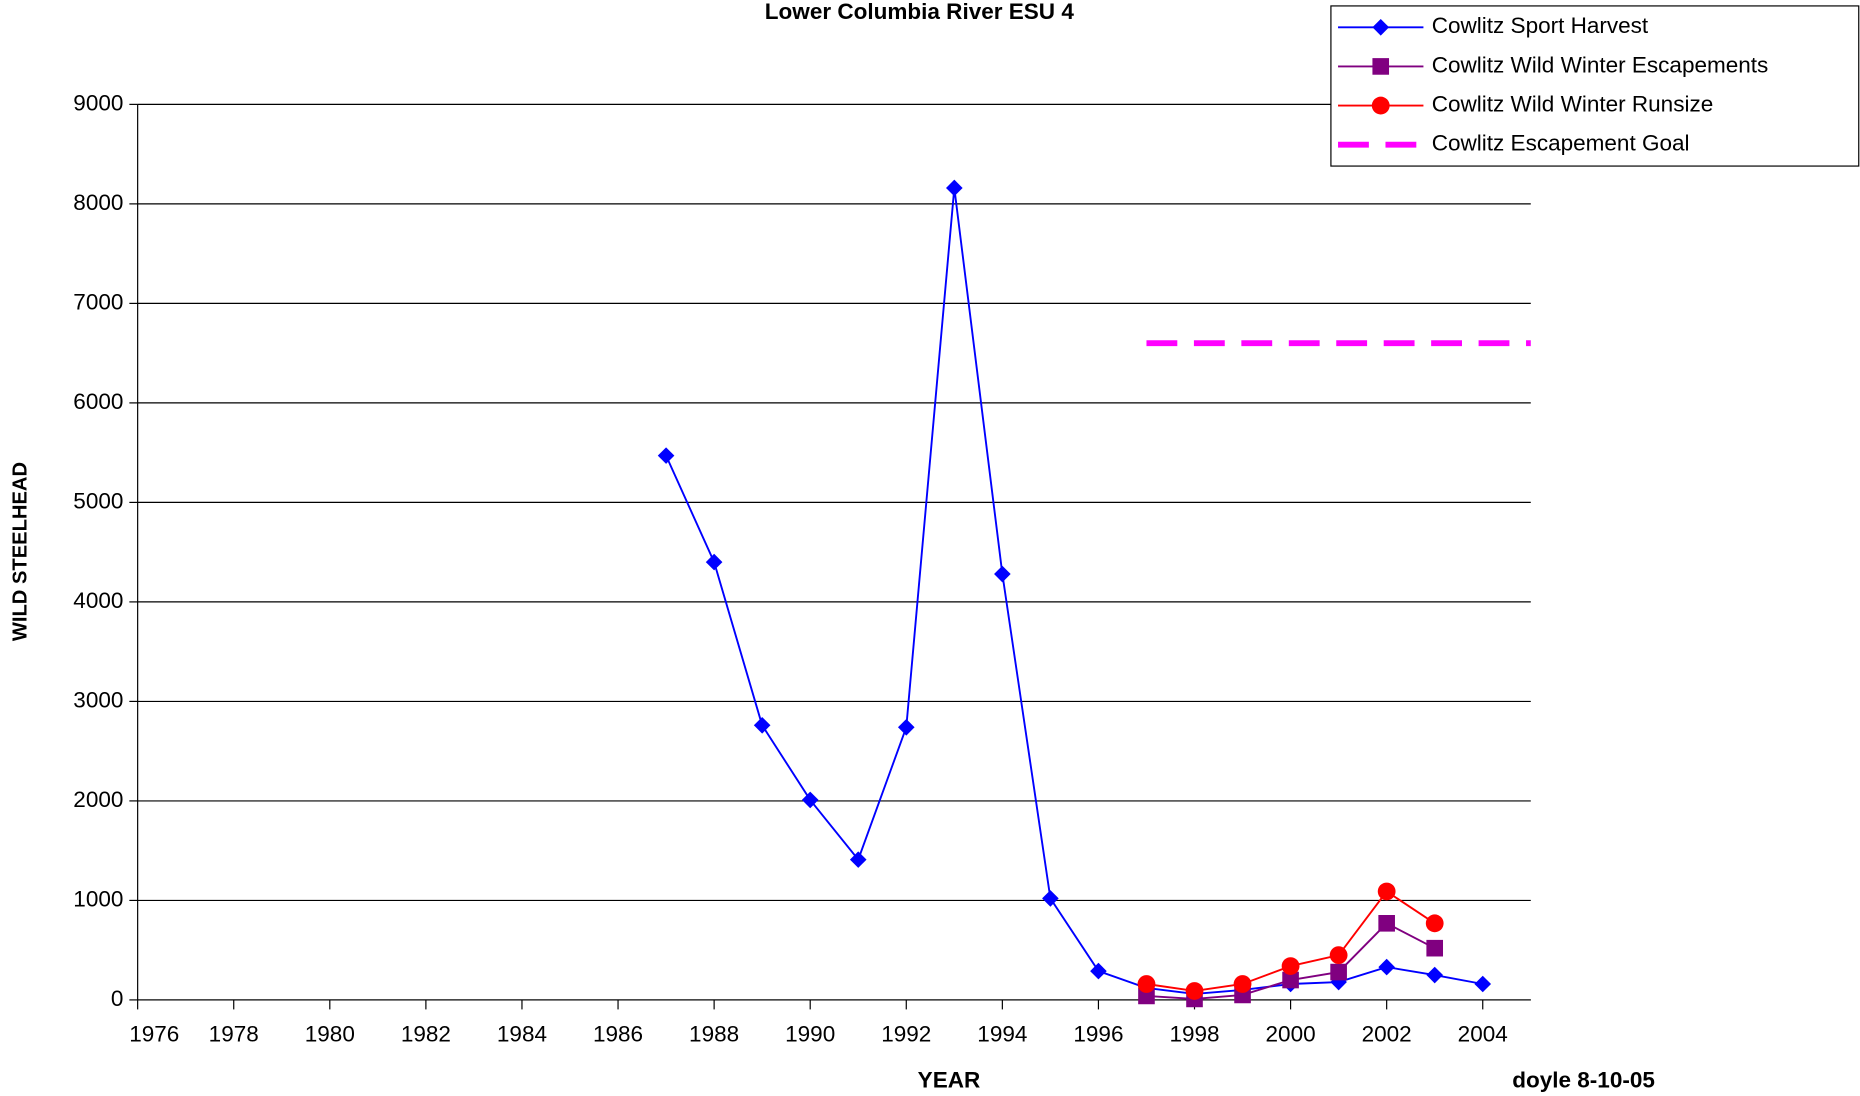 This screenshot has height=1096, width=1860. What do you see at coordinates (906, 1033) in the screenshot?
I see `x-tick-label: 1992` at bounding box center [906, 1033].